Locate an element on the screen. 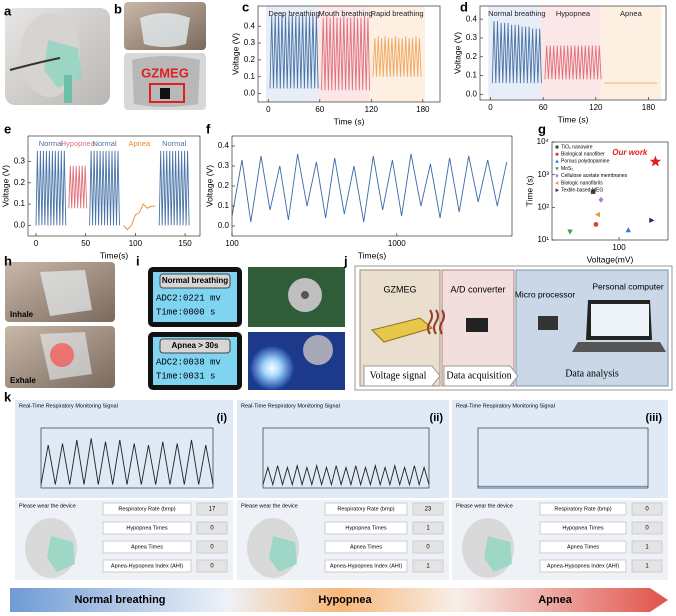 This screenshot has width=676, height=616. row-value: 17 is located at coordinates (212, 510).